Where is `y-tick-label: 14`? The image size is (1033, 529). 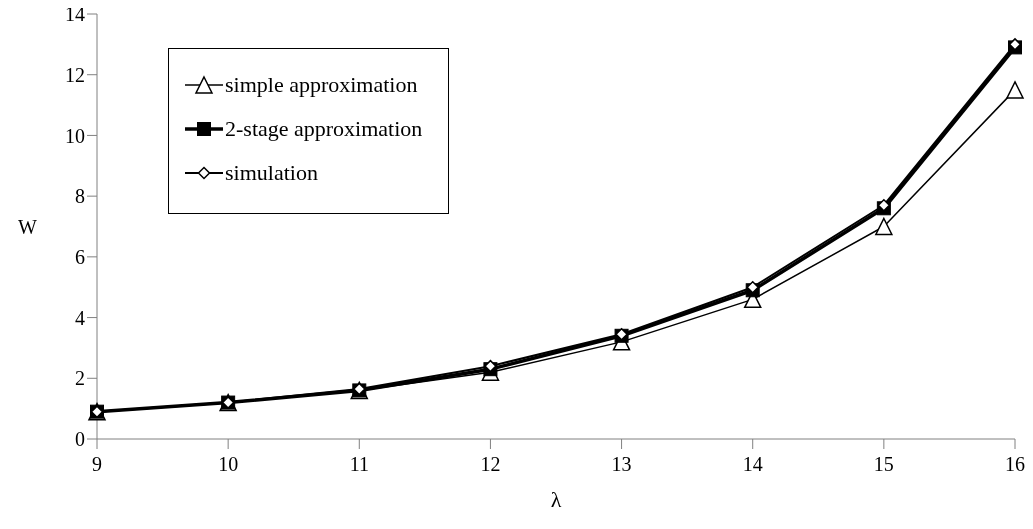
y-tick-label: 14 is located at coordinates (75, 14).